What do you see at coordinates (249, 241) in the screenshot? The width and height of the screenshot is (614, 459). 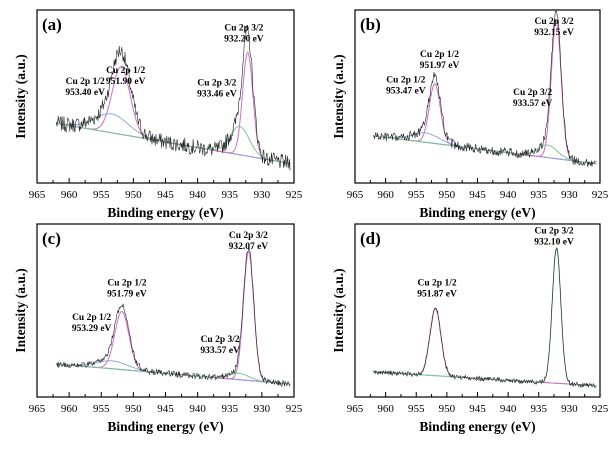 I see `peak-annotation: Cu 2p 3/2 932.07 eV` at bounding box center [249, 241].